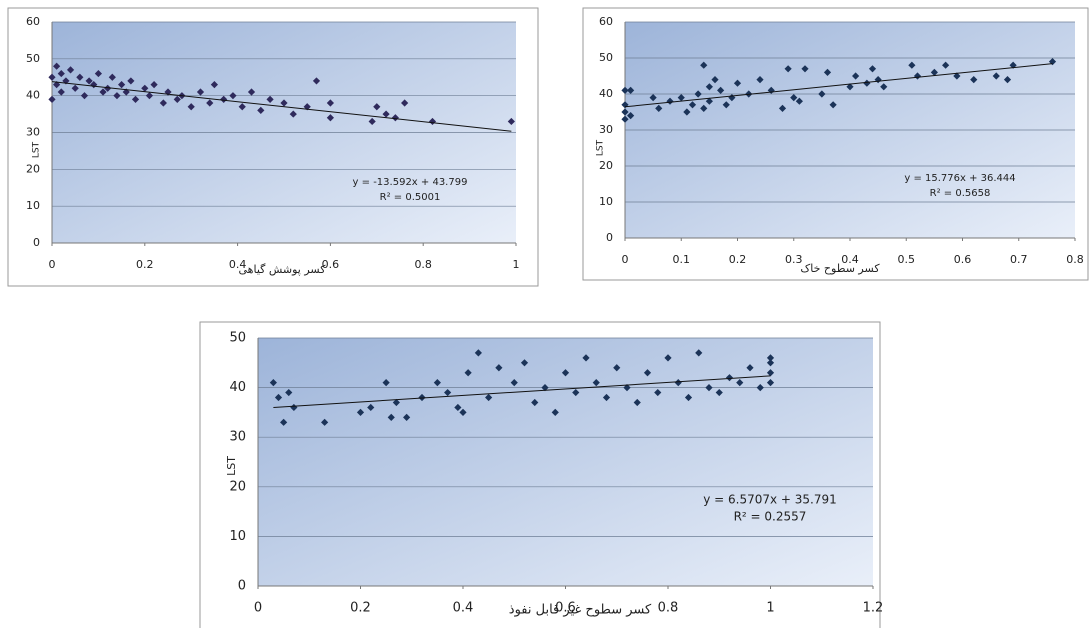 The height and width of the screenshot is (632, 1092). I want to click on x-tick-label: 0.1, so click(682, 259).